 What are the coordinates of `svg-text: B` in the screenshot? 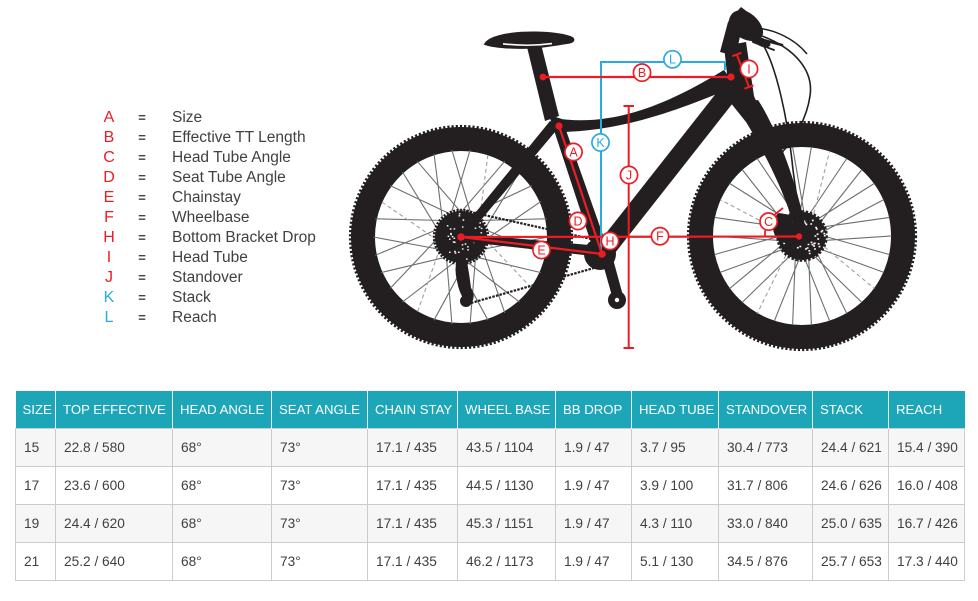 It's located at (642, 73).